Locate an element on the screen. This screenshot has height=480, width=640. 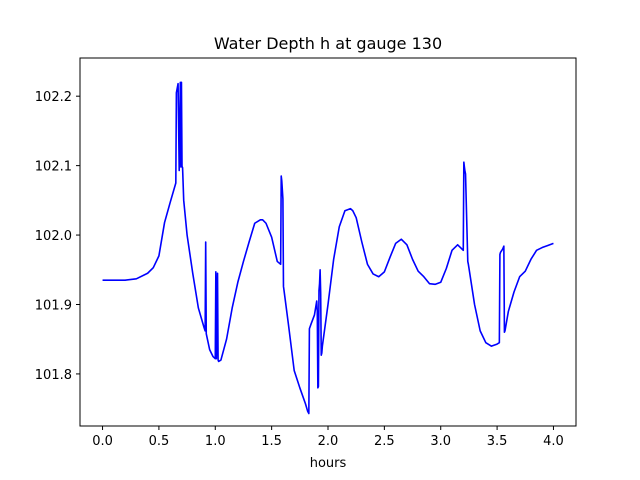
x-tick-label: 0.5 is located at coordinates (159, 441).